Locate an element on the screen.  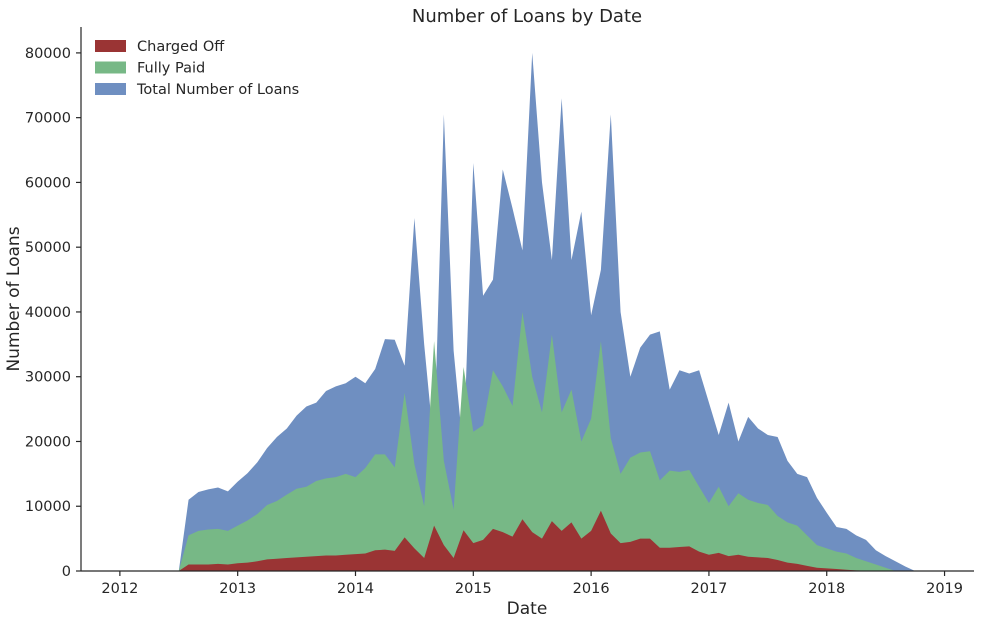
x-tick-label: 2013 is located at coordinates (237, 589).